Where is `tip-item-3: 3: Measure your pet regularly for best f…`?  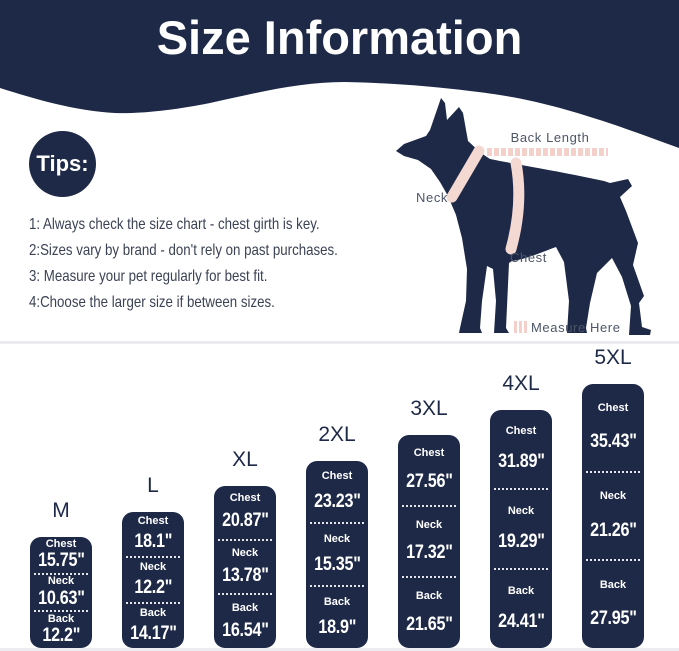 tip-item-3: 3: Measure your pet regularly for best f… is located at coordinates (148, 276).